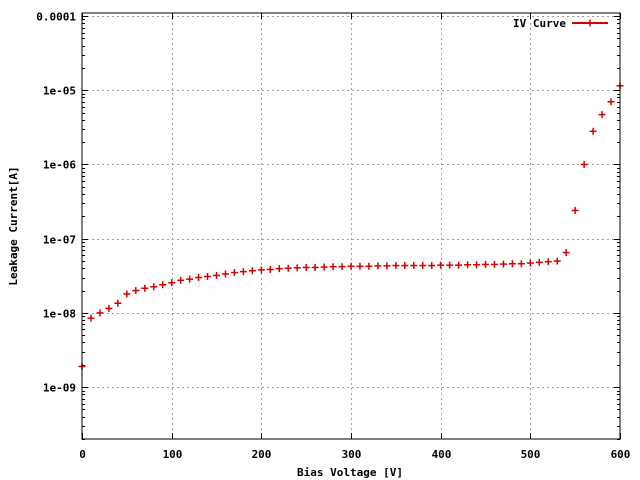 The image size is (640, 480). I want to click on x-tick-label: 400, so click(442, 454).